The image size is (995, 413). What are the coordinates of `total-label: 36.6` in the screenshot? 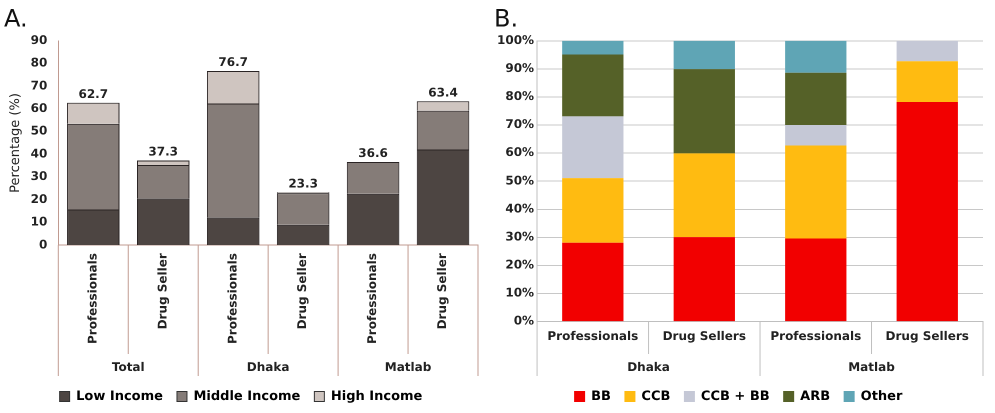 It's located at (373, 153).